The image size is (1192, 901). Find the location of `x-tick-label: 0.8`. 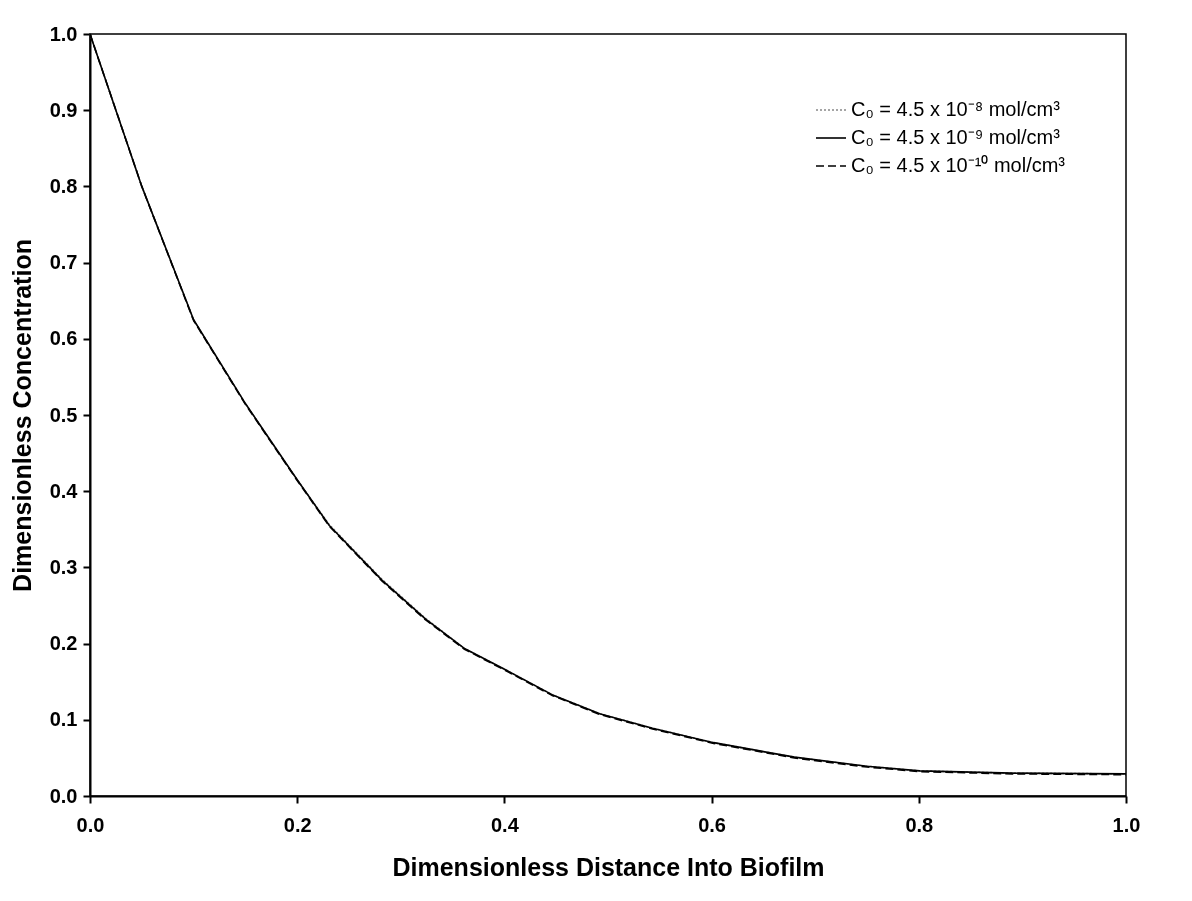

x-tick-label: 0.8 is located at coordinates (919, 824).